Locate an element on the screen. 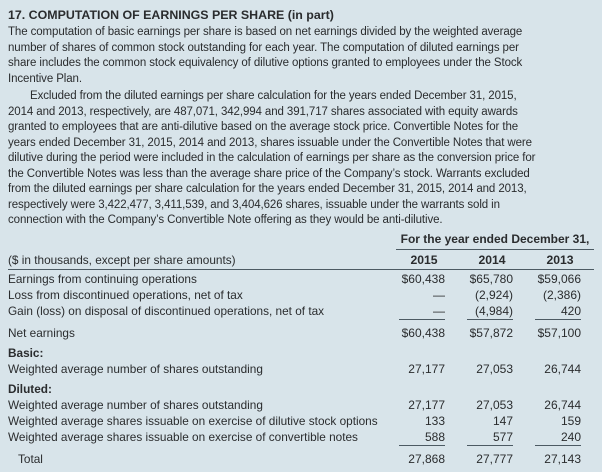 The width and height of the screenshot is (602, 472). cell-2015: 133 is located at coordinates (424, 421).